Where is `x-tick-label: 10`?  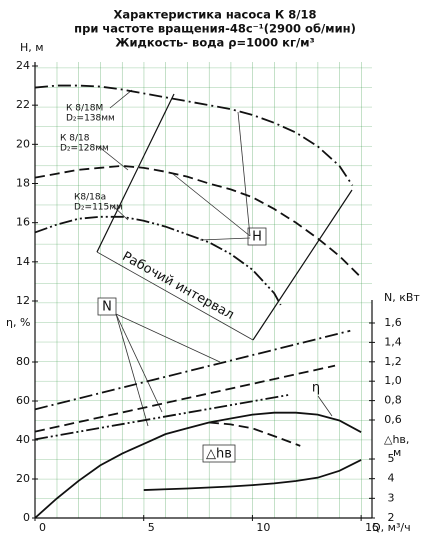 x-tick-label: 10 is located at coordinates (263, 527).